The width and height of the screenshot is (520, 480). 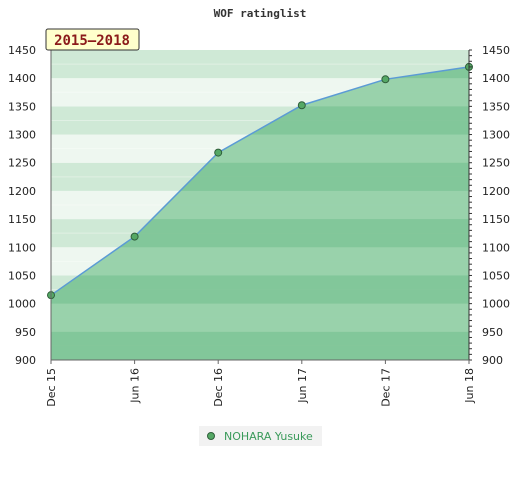 I want to click on y-tick-label-left: 950, so click(x=25, y=332).